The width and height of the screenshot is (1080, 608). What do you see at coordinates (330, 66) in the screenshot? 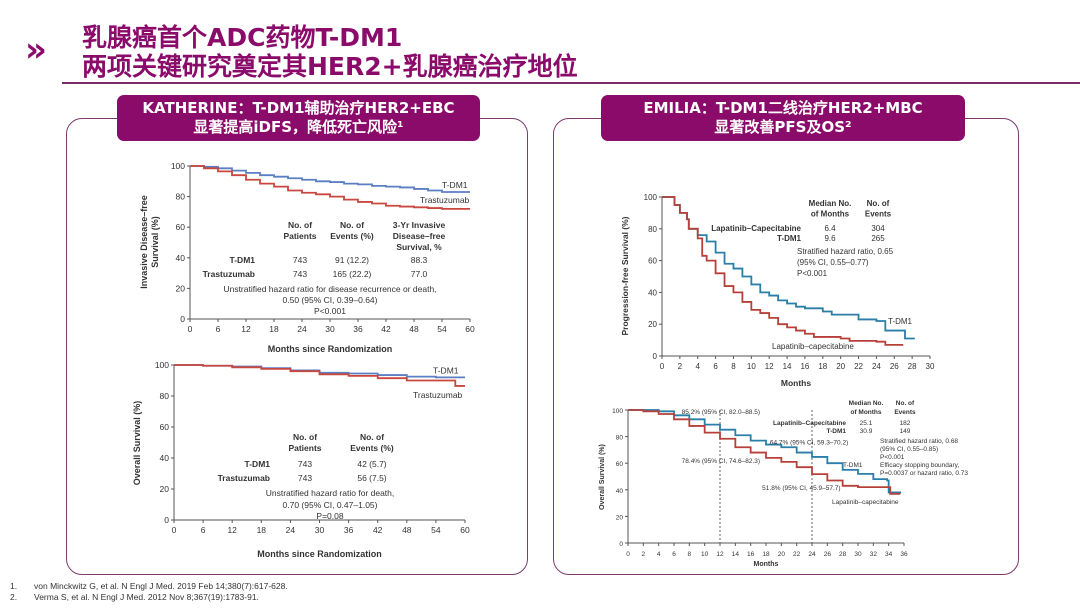
I see `title-line-2: 两项关键研究奠定其HER2+乳腺癌治疗地位` at bounding box center [330, 66].